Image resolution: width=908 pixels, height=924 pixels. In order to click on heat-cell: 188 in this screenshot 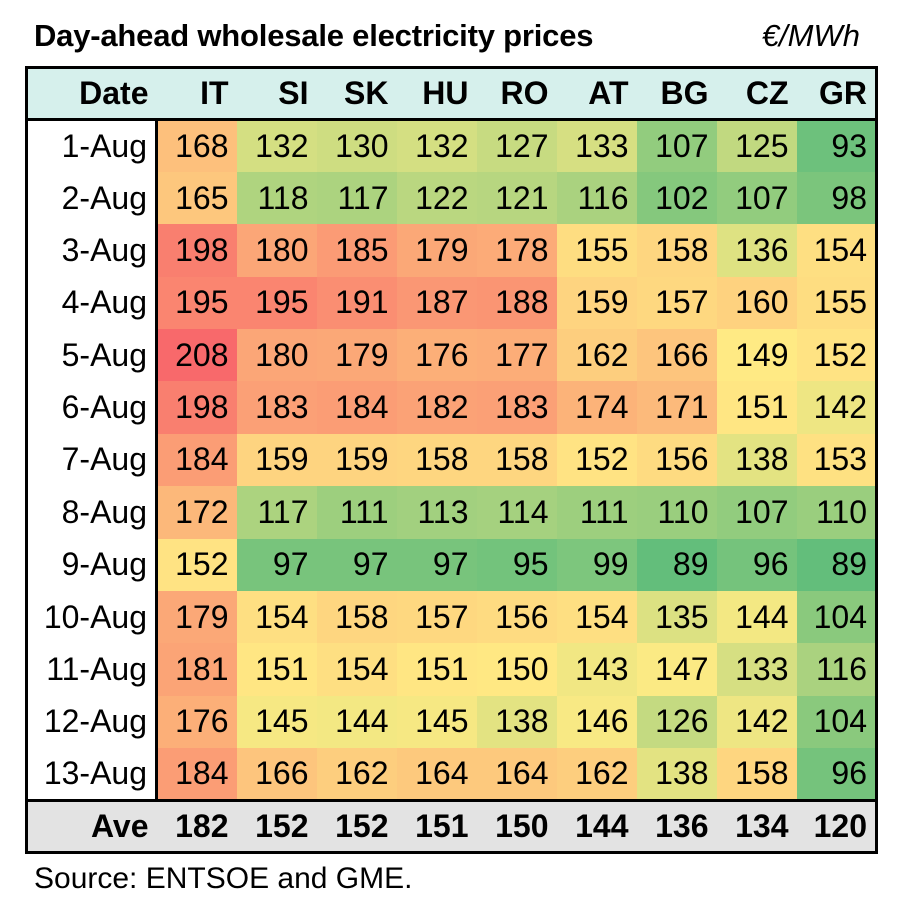, I will do `click(516, 302)`.